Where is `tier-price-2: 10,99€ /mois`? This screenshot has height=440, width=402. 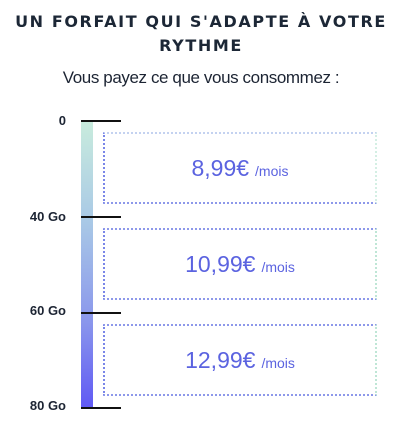 tier-price-2: 10,99€ /mois is located at coordinates (240, 264).